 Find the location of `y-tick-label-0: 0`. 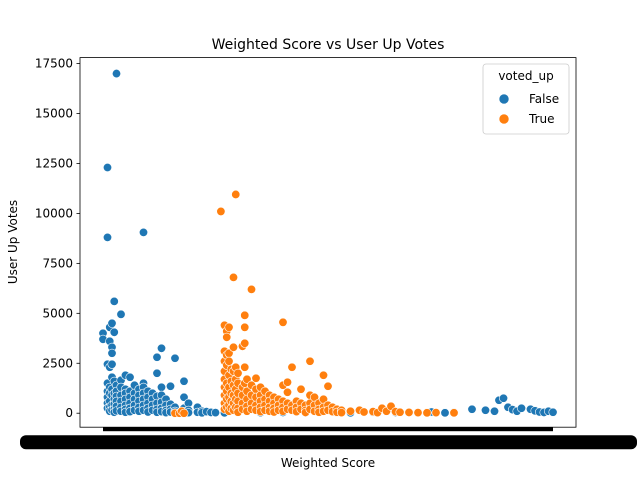

y-tick-label-0: 0 is located at coordinates (69, 413).